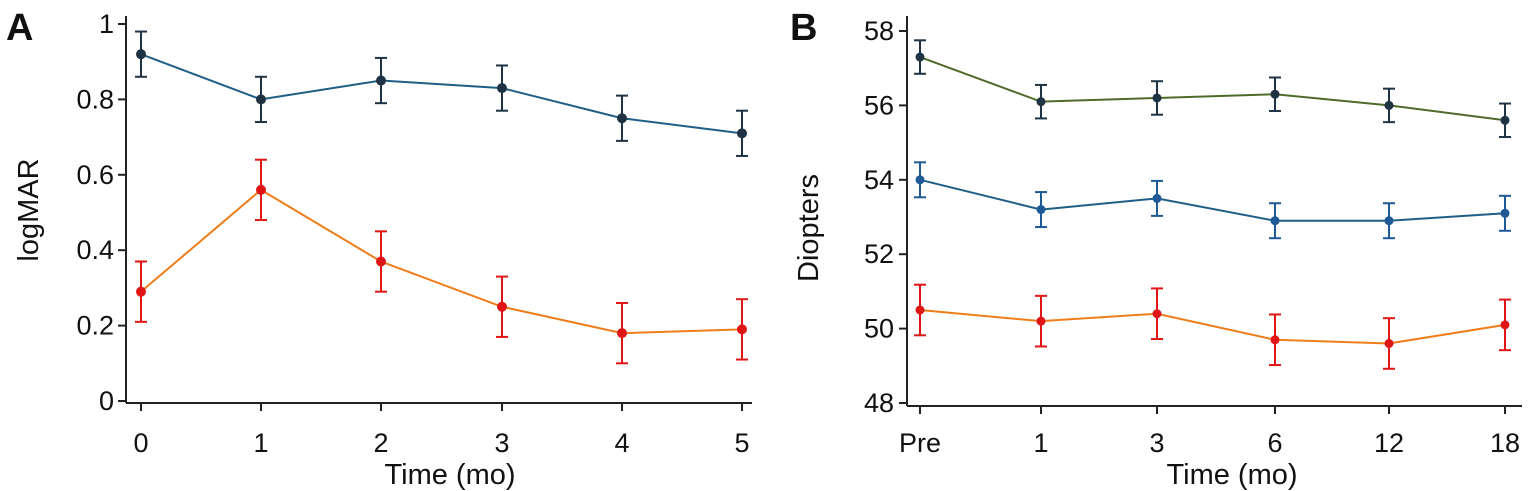  Describe the element at coordinates (101, 212) in the screenshot. I see `panel-a-y-ticks: 0 0.2 0.4 0.6 0.8 1` at that location.